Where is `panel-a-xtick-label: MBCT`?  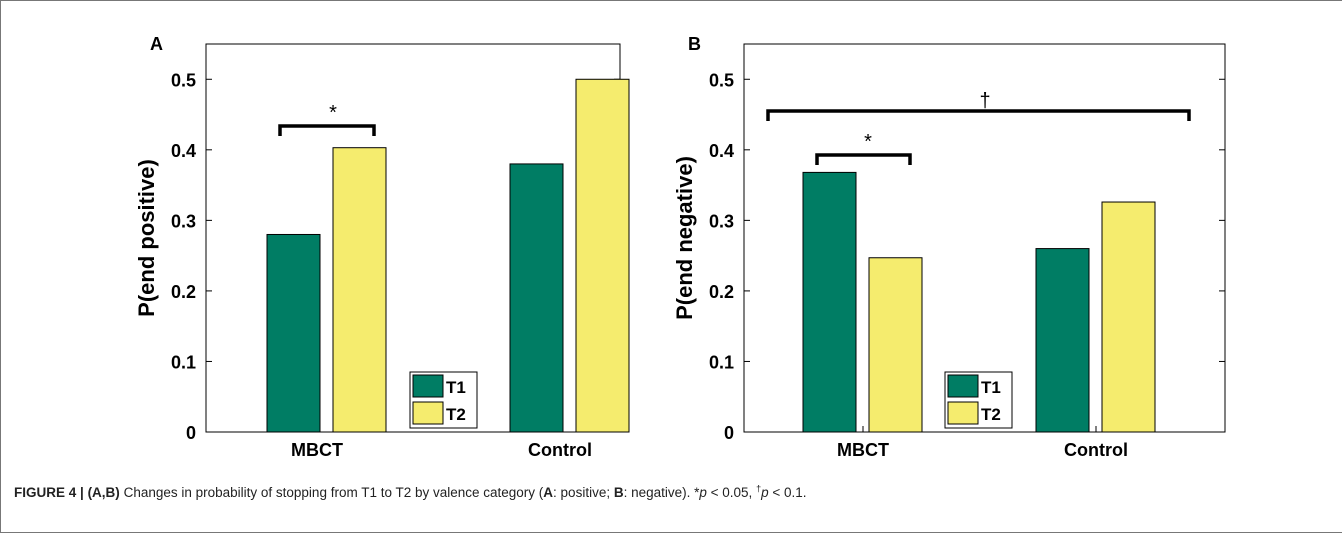
panel-a-xtick-label: MBCT is located at coordinates (317, 450).